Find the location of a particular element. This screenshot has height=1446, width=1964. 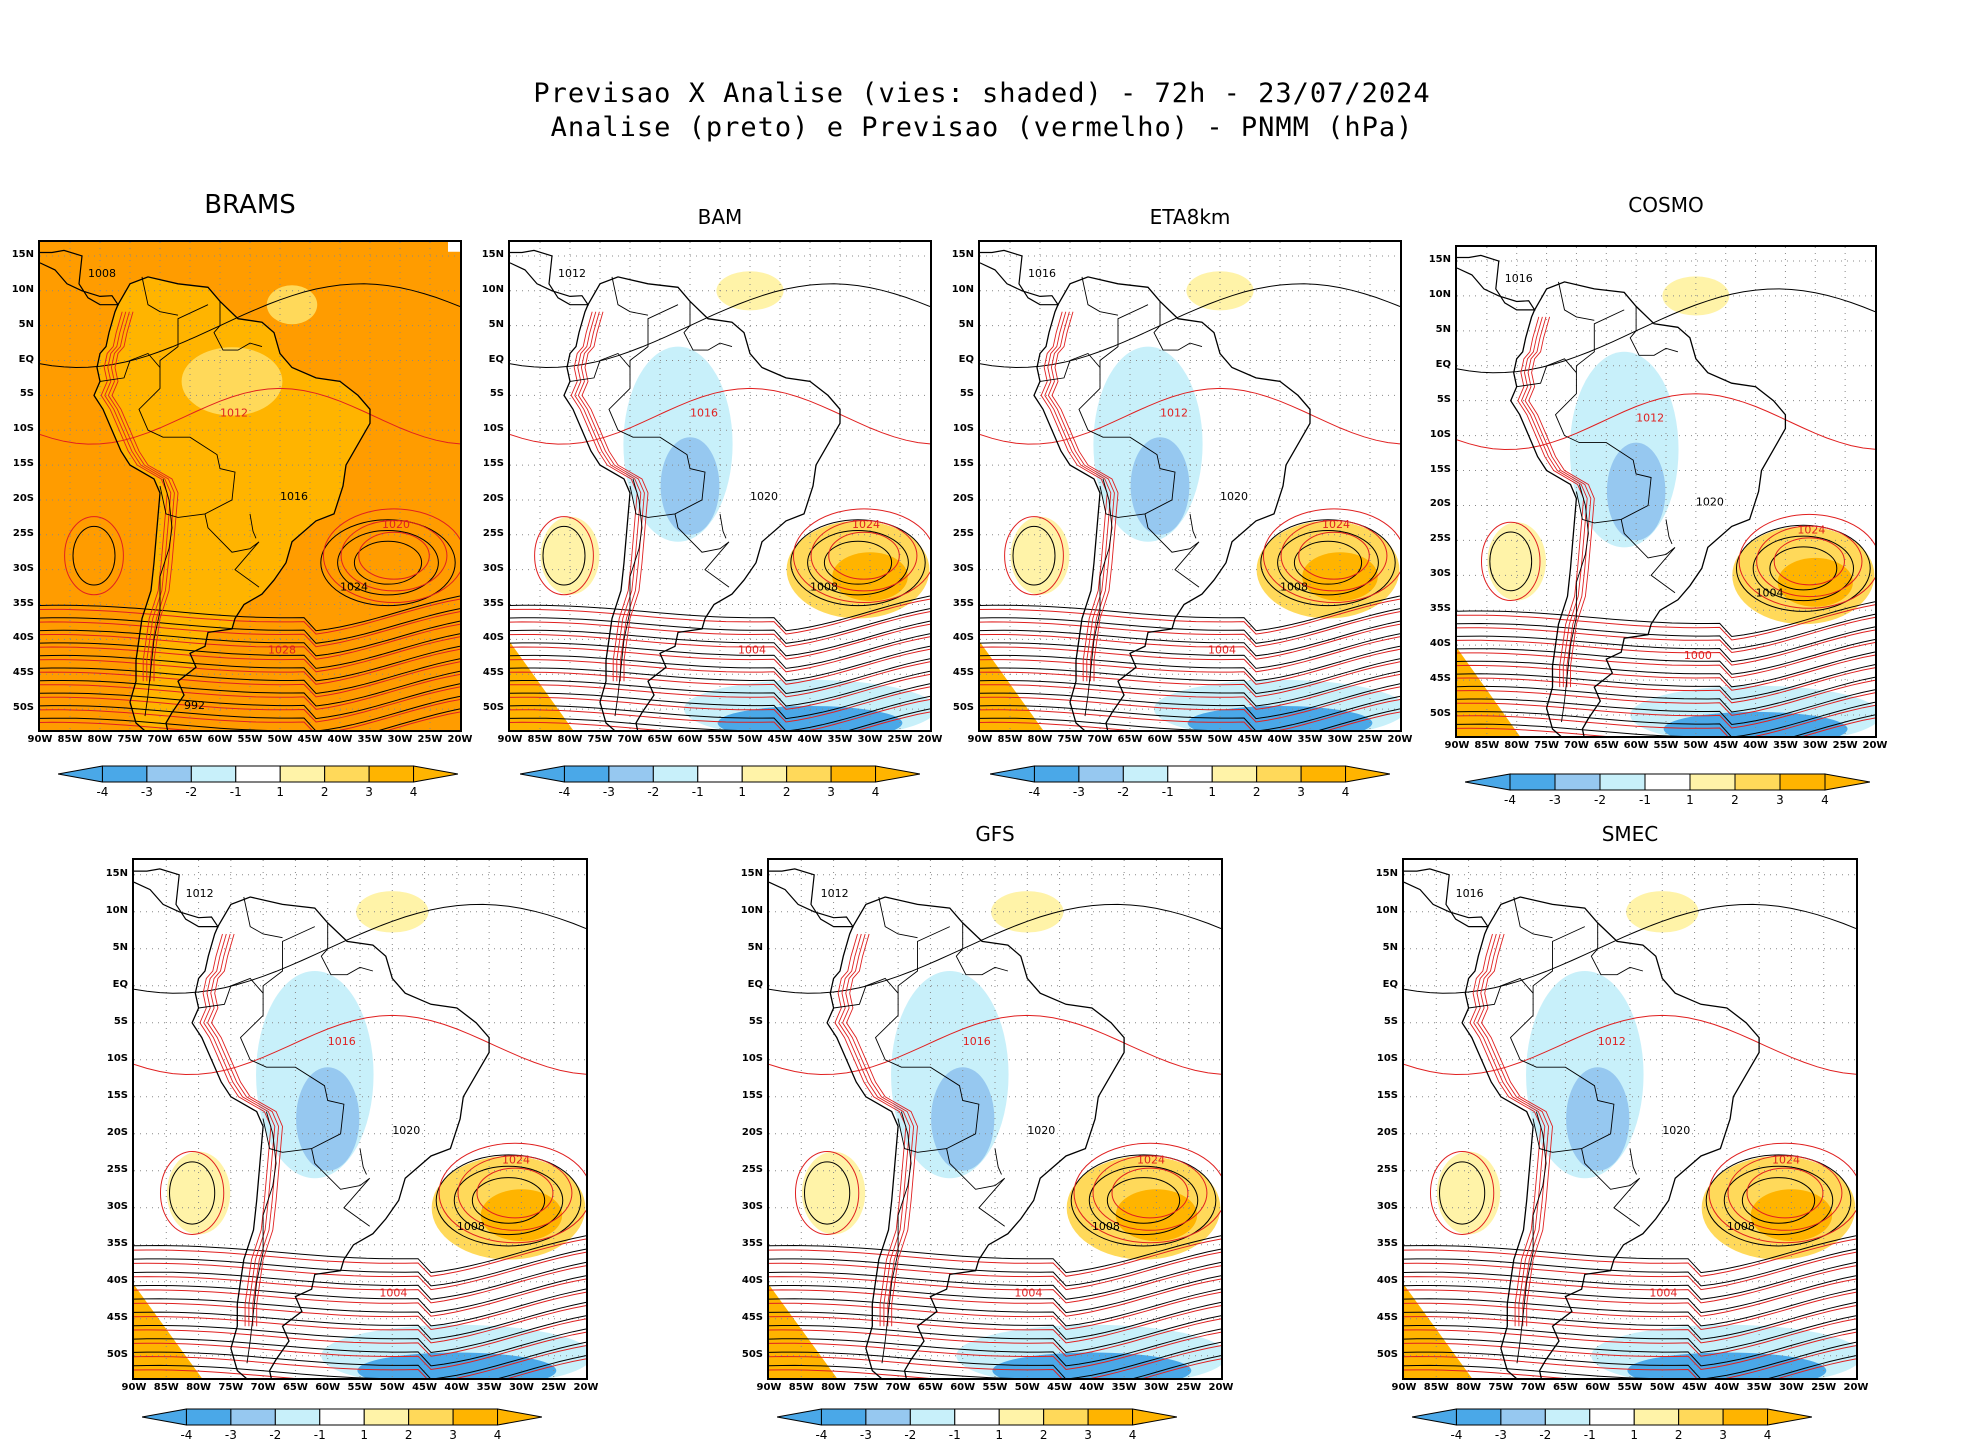

lat-tick-label: 30S is located at coordinates (752, 1206).